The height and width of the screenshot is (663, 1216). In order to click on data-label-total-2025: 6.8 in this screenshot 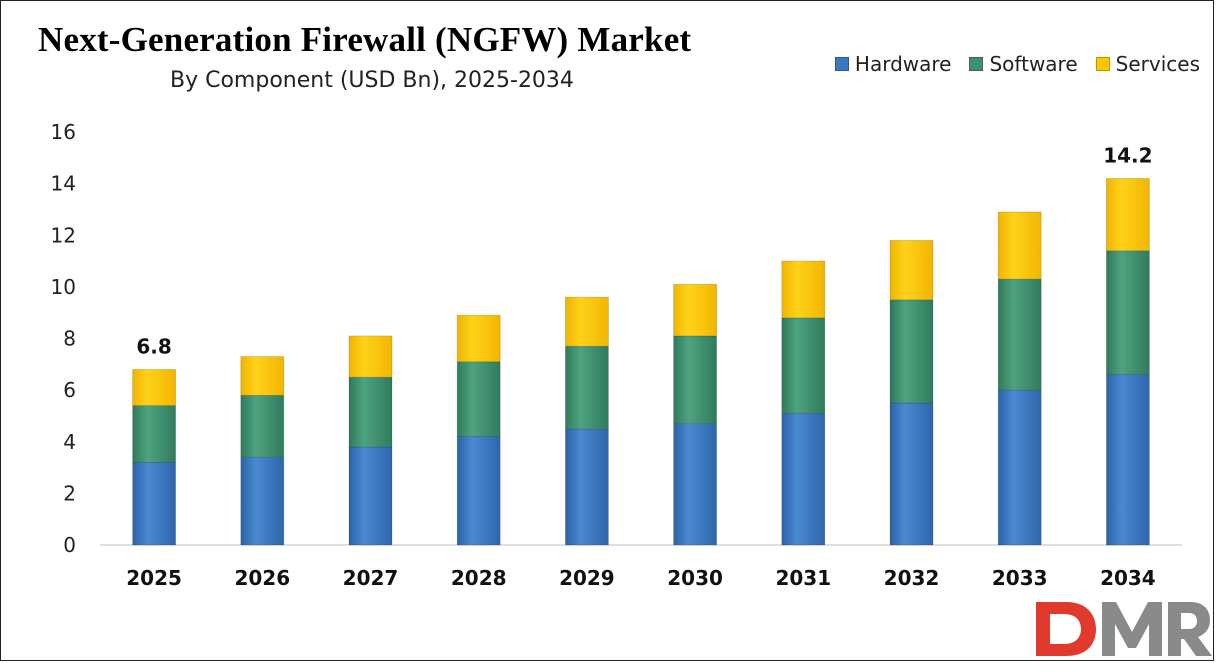, I will do `click(153, 346)`.